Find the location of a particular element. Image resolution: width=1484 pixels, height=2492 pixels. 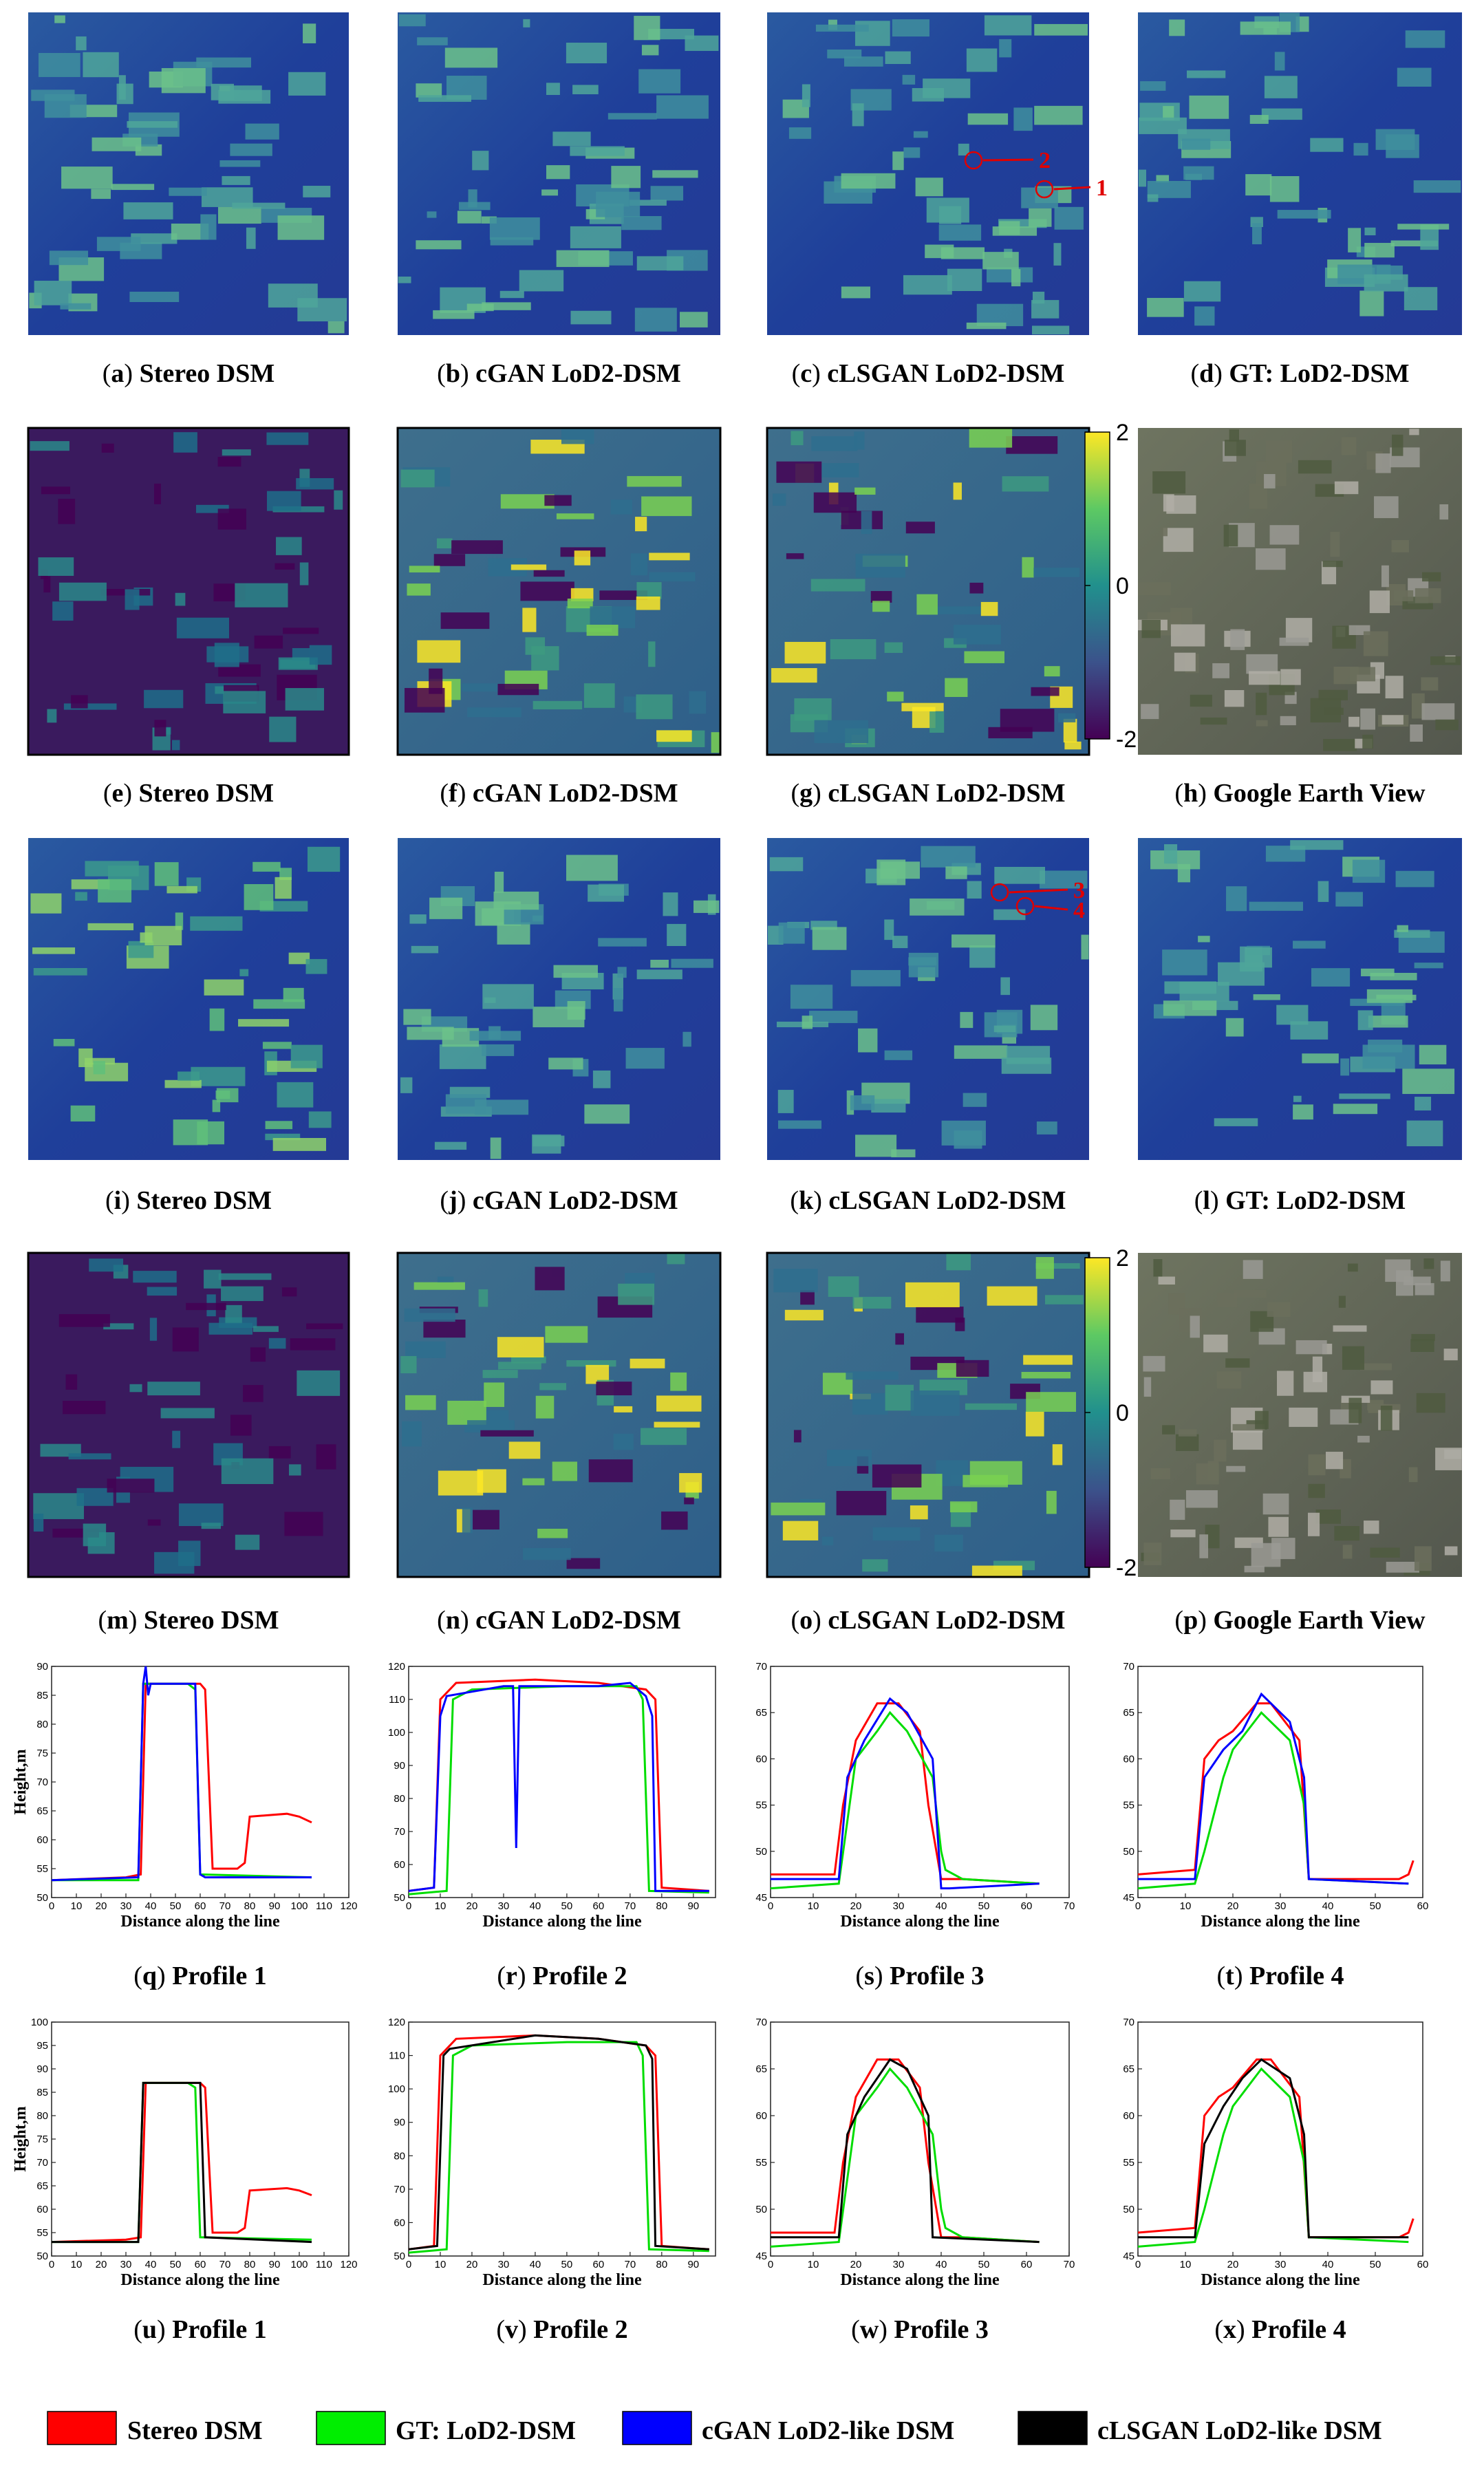

x-axis-label: Distance along the line is located at coordinates (1280, 2280).